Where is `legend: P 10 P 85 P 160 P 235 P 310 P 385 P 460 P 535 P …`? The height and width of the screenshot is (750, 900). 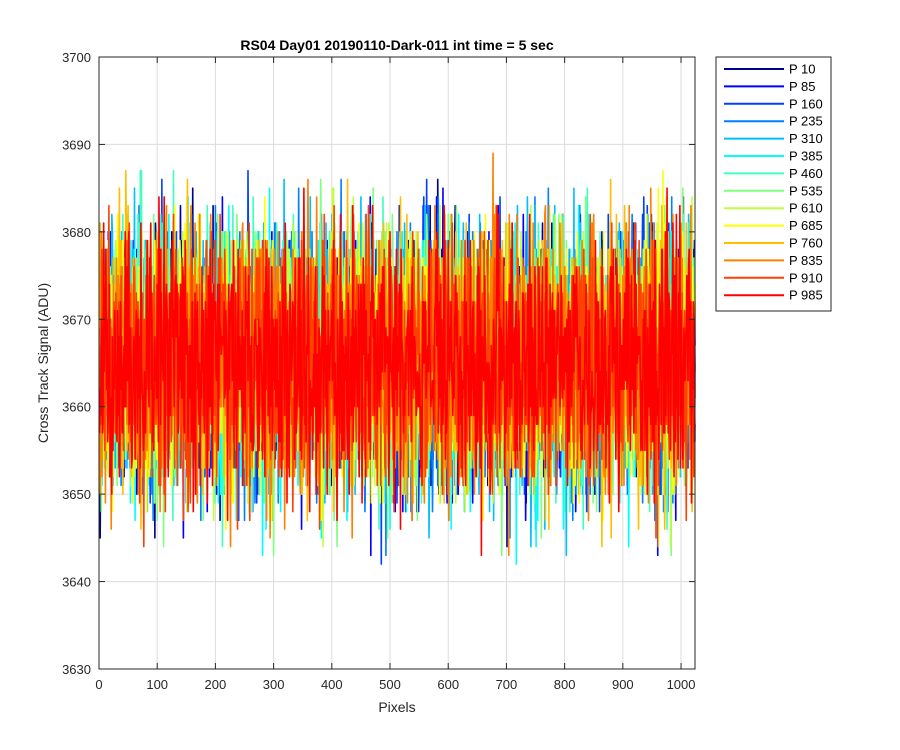
legend: P 10 P 85 P 160 P 235 P 310 P 385 P 460 P 535 P … is located at coordinates (773, 184).